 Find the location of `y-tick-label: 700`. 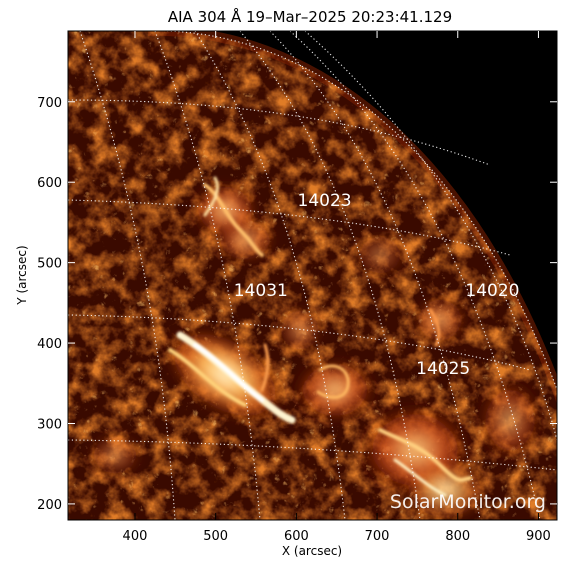

y-tick-label: 700 is located at coordinates (49, 103).